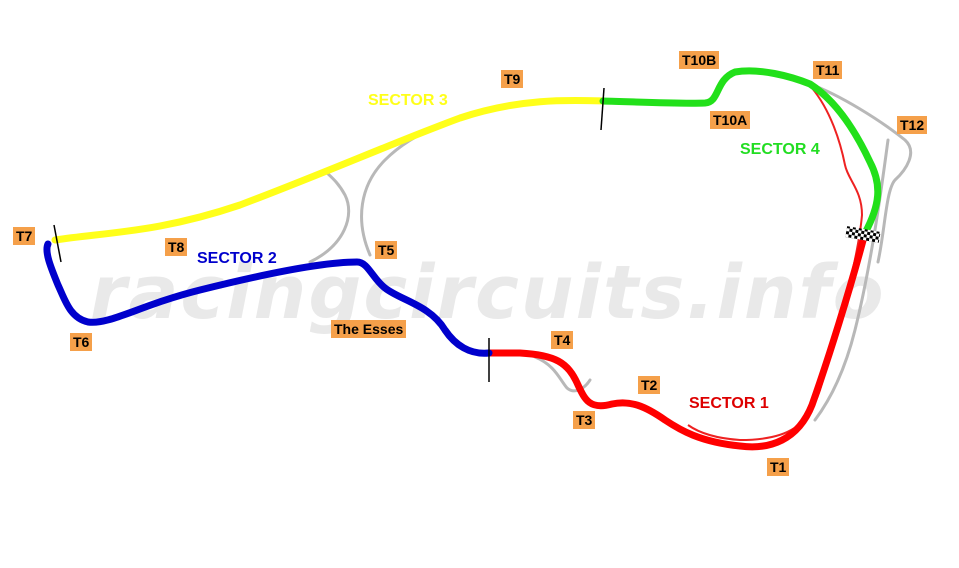 This screenshot has height=568, width=959. Describe the element at coordinates (268, 298) in the screenshot. I see `sector-2-track` at that location.